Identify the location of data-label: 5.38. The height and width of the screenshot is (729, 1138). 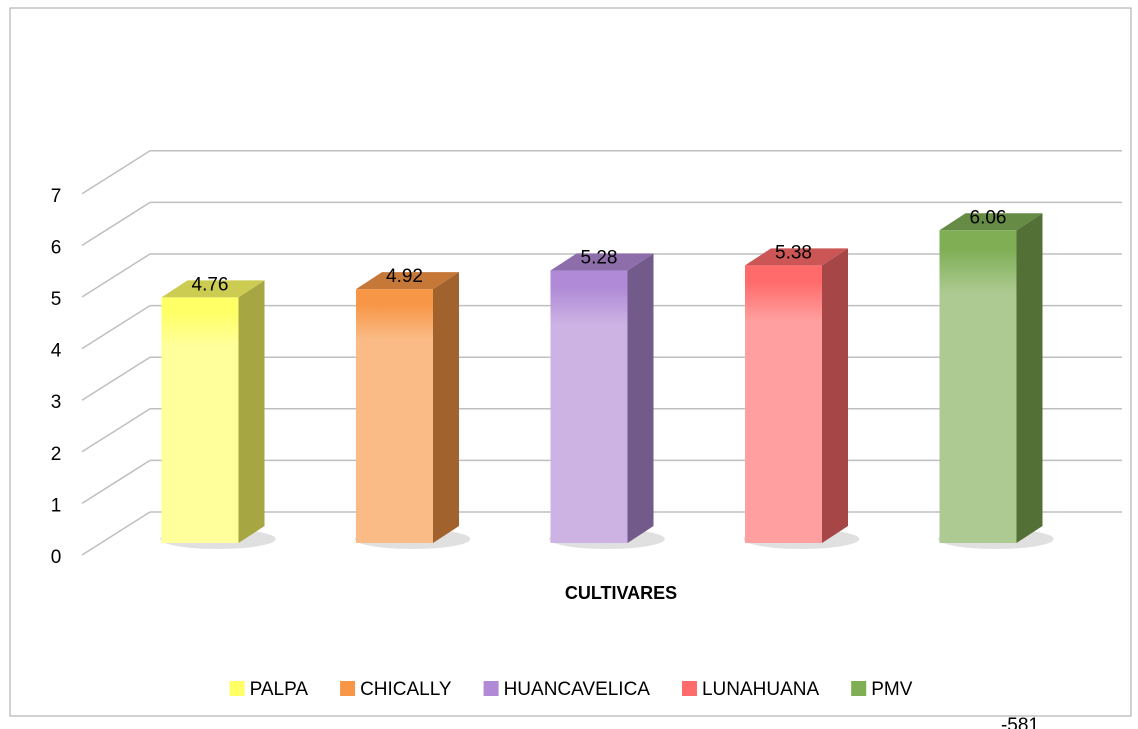
(793, 252).